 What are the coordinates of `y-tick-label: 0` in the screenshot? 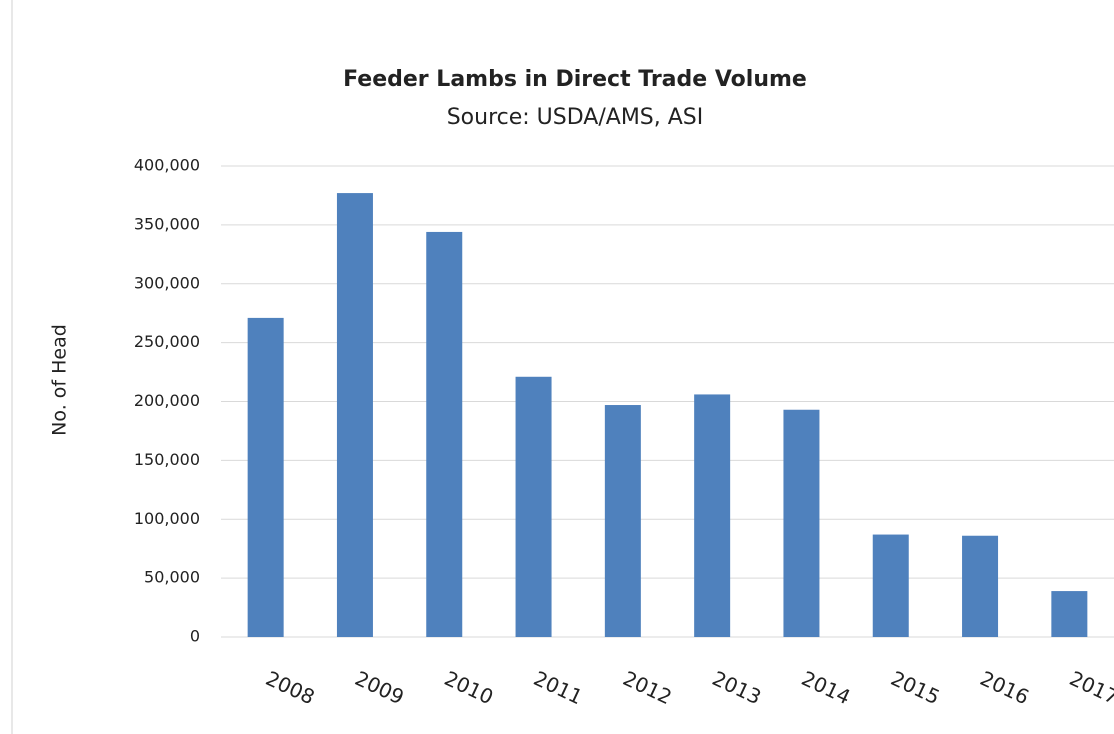 It's located at (195, 636).